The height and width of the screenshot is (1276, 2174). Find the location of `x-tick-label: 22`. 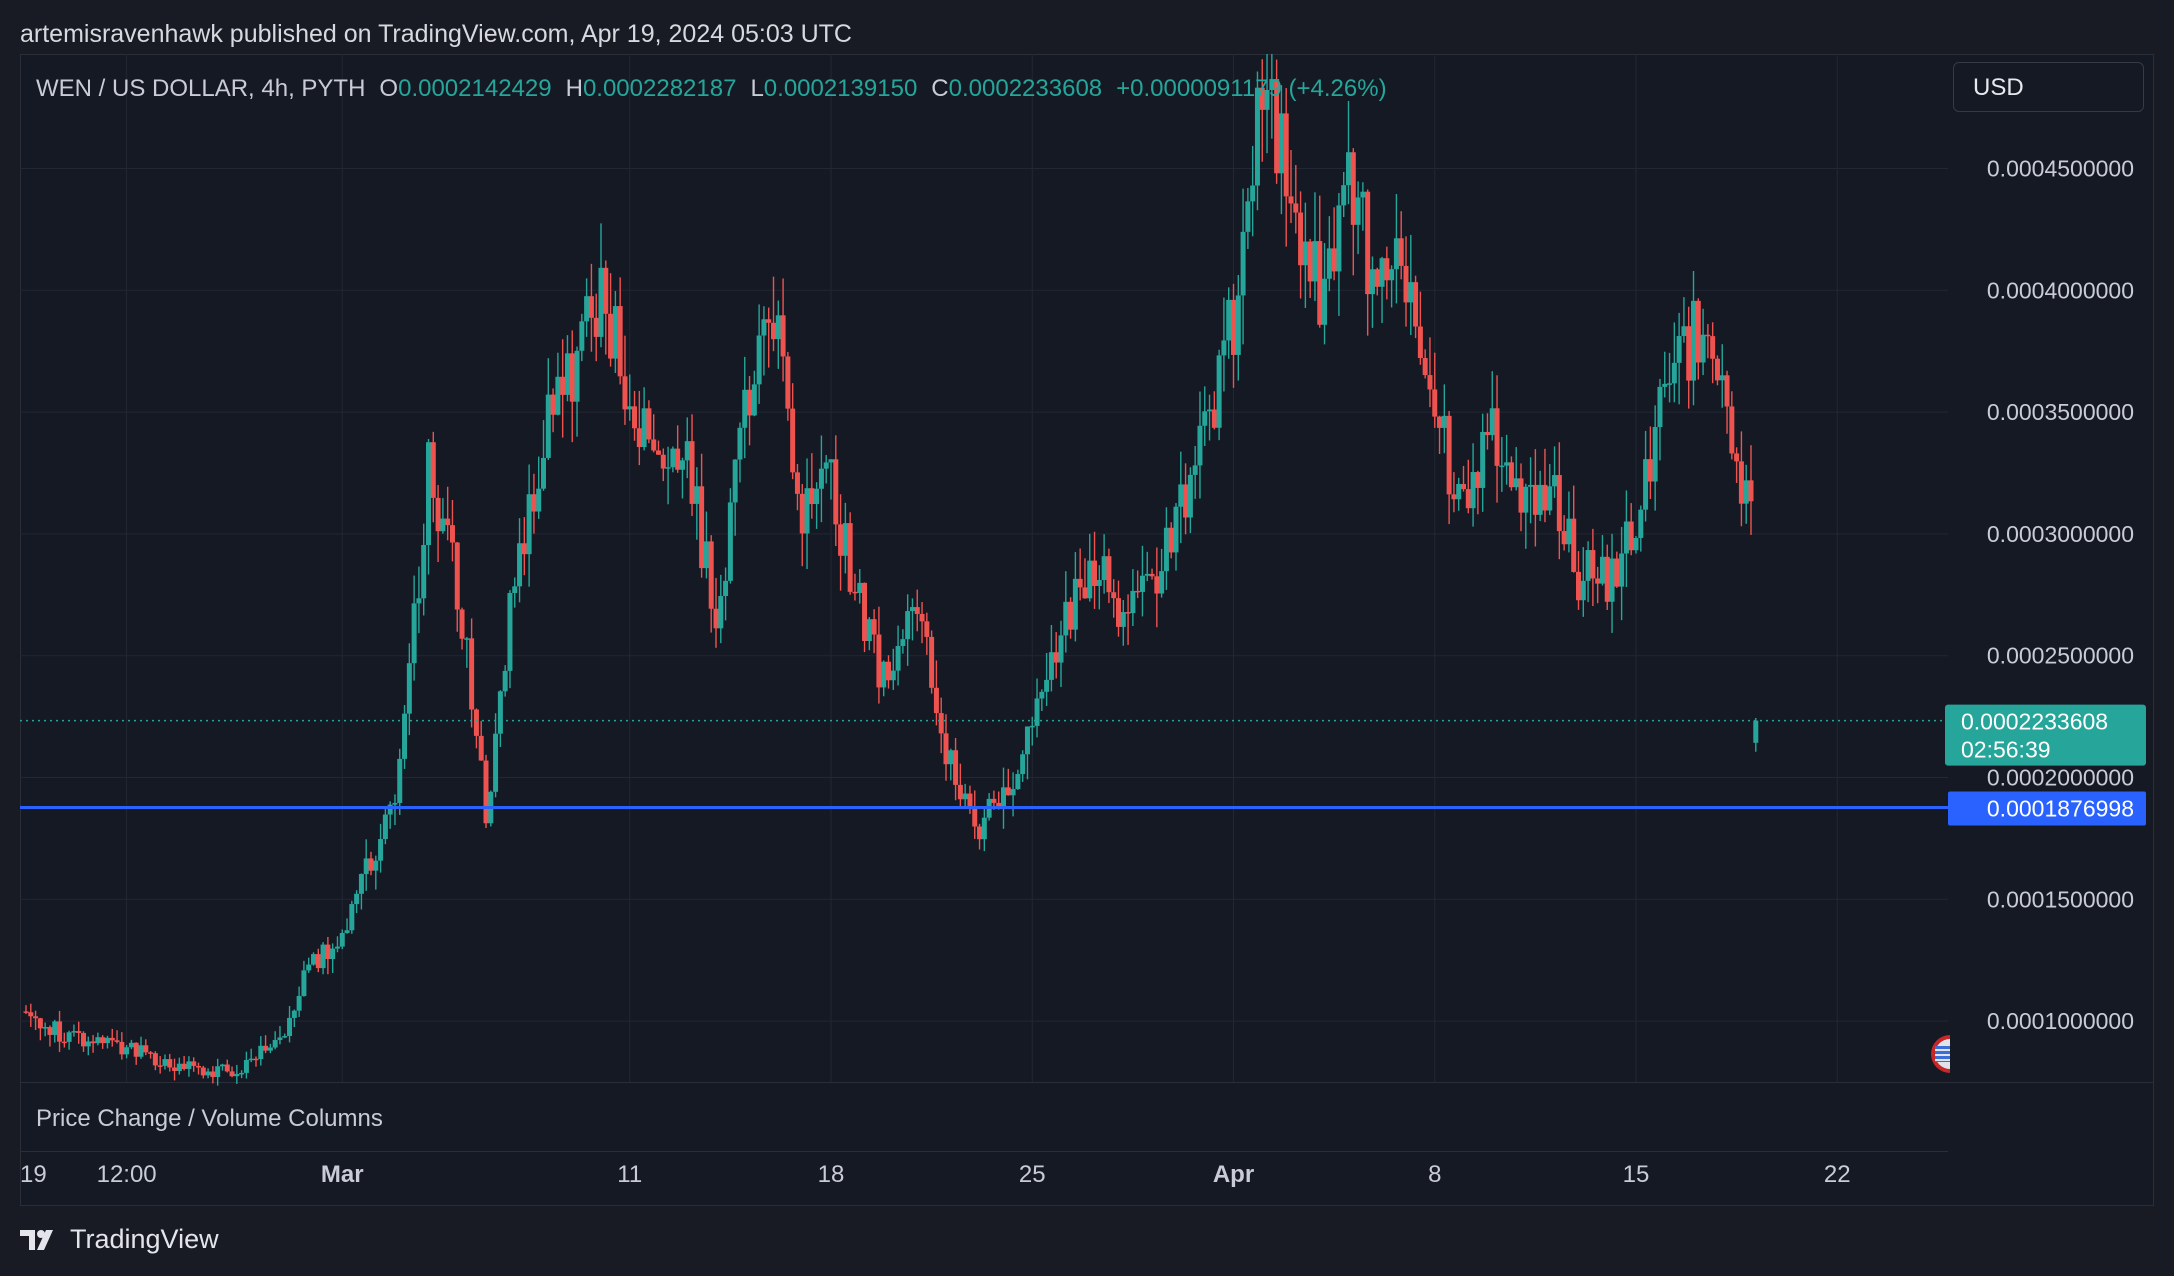

x-tick-label: 22 is located at coordinates (1837, 1174).